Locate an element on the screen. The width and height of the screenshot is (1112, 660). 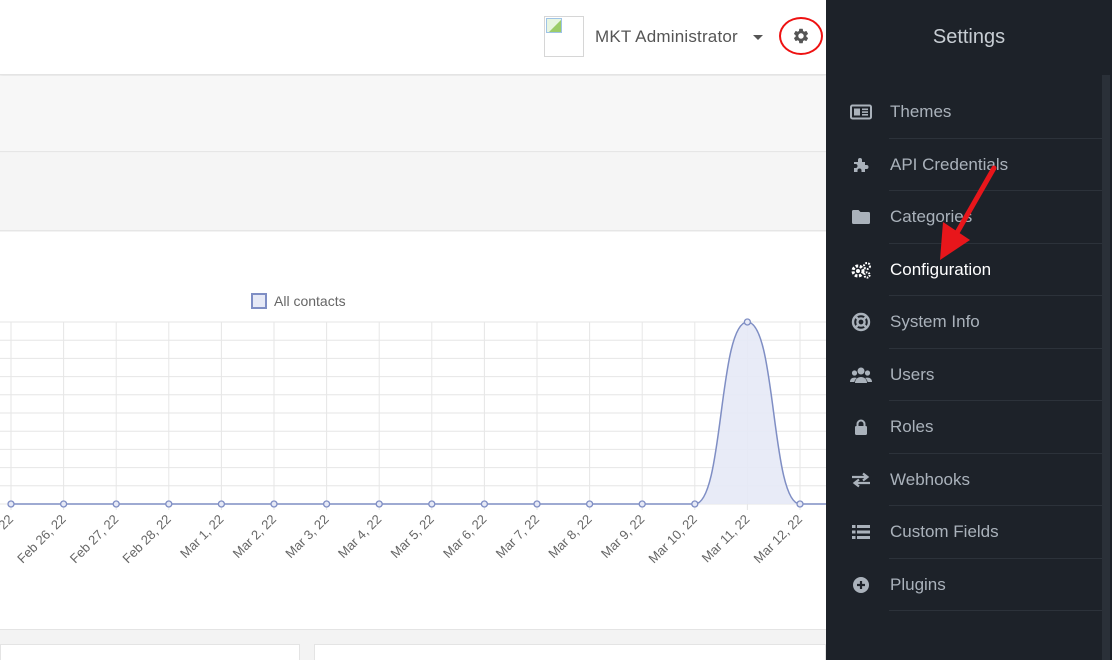
x-tick-label: Mar 4, 22 is located at coordinates (359, 536).